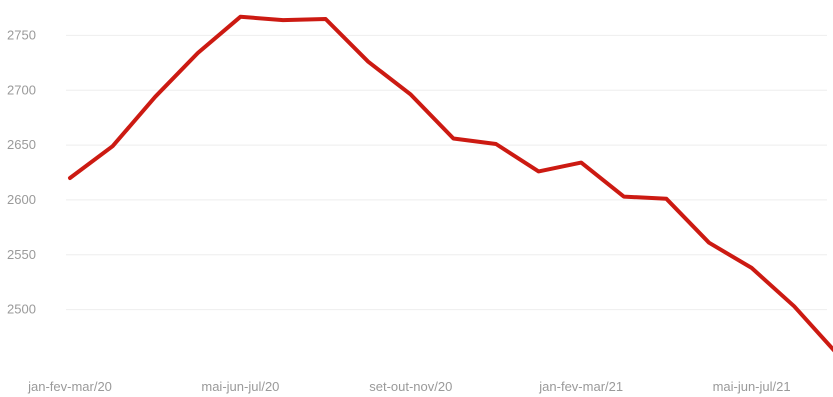  I want to click on x-tick-label: mai-jun-jul/20, so click(240, 386).